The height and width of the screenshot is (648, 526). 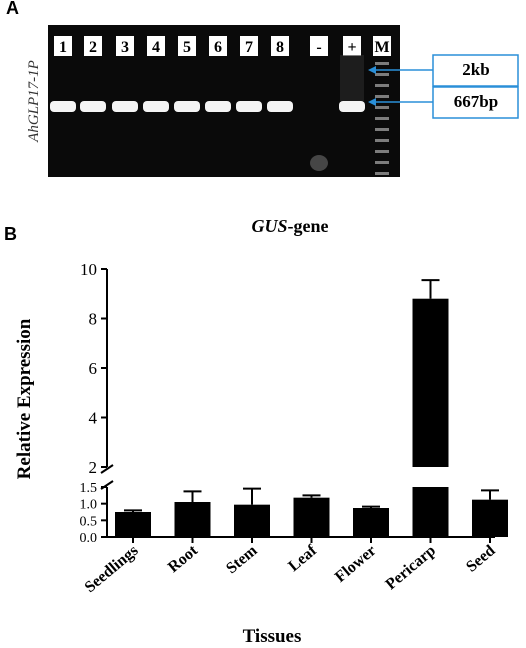 I want to click on lane-label: -, so click(x=318, y=47).